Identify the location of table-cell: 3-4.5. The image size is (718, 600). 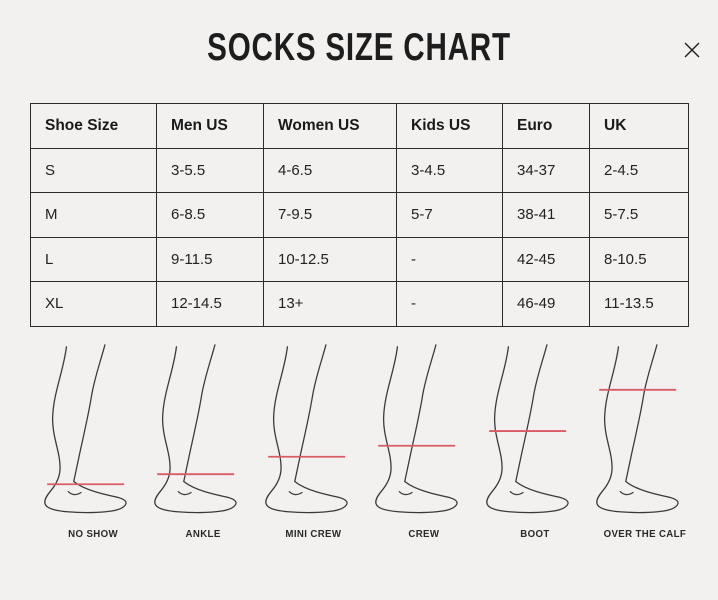
(449, 170).